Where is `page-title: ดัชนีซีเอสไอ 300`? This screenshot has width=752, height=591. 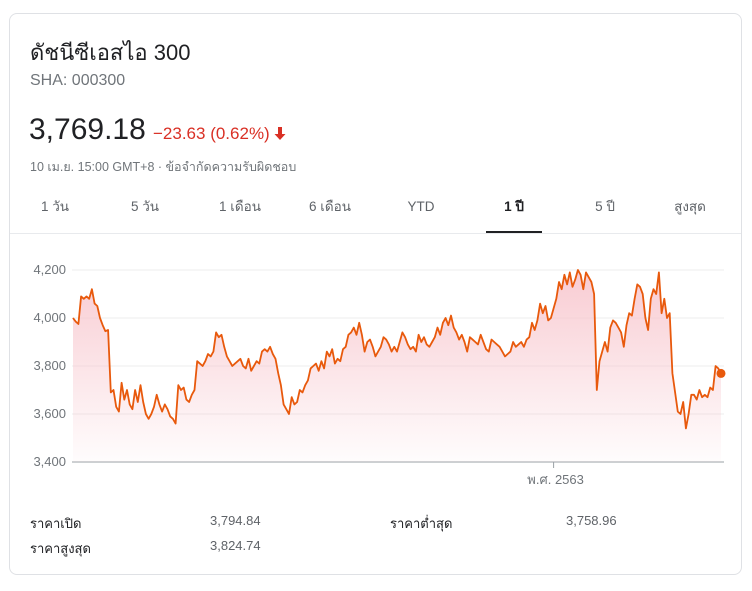 page-title: ดัชนีซีเอสไอ 300 is located at coordinates (110, 52).